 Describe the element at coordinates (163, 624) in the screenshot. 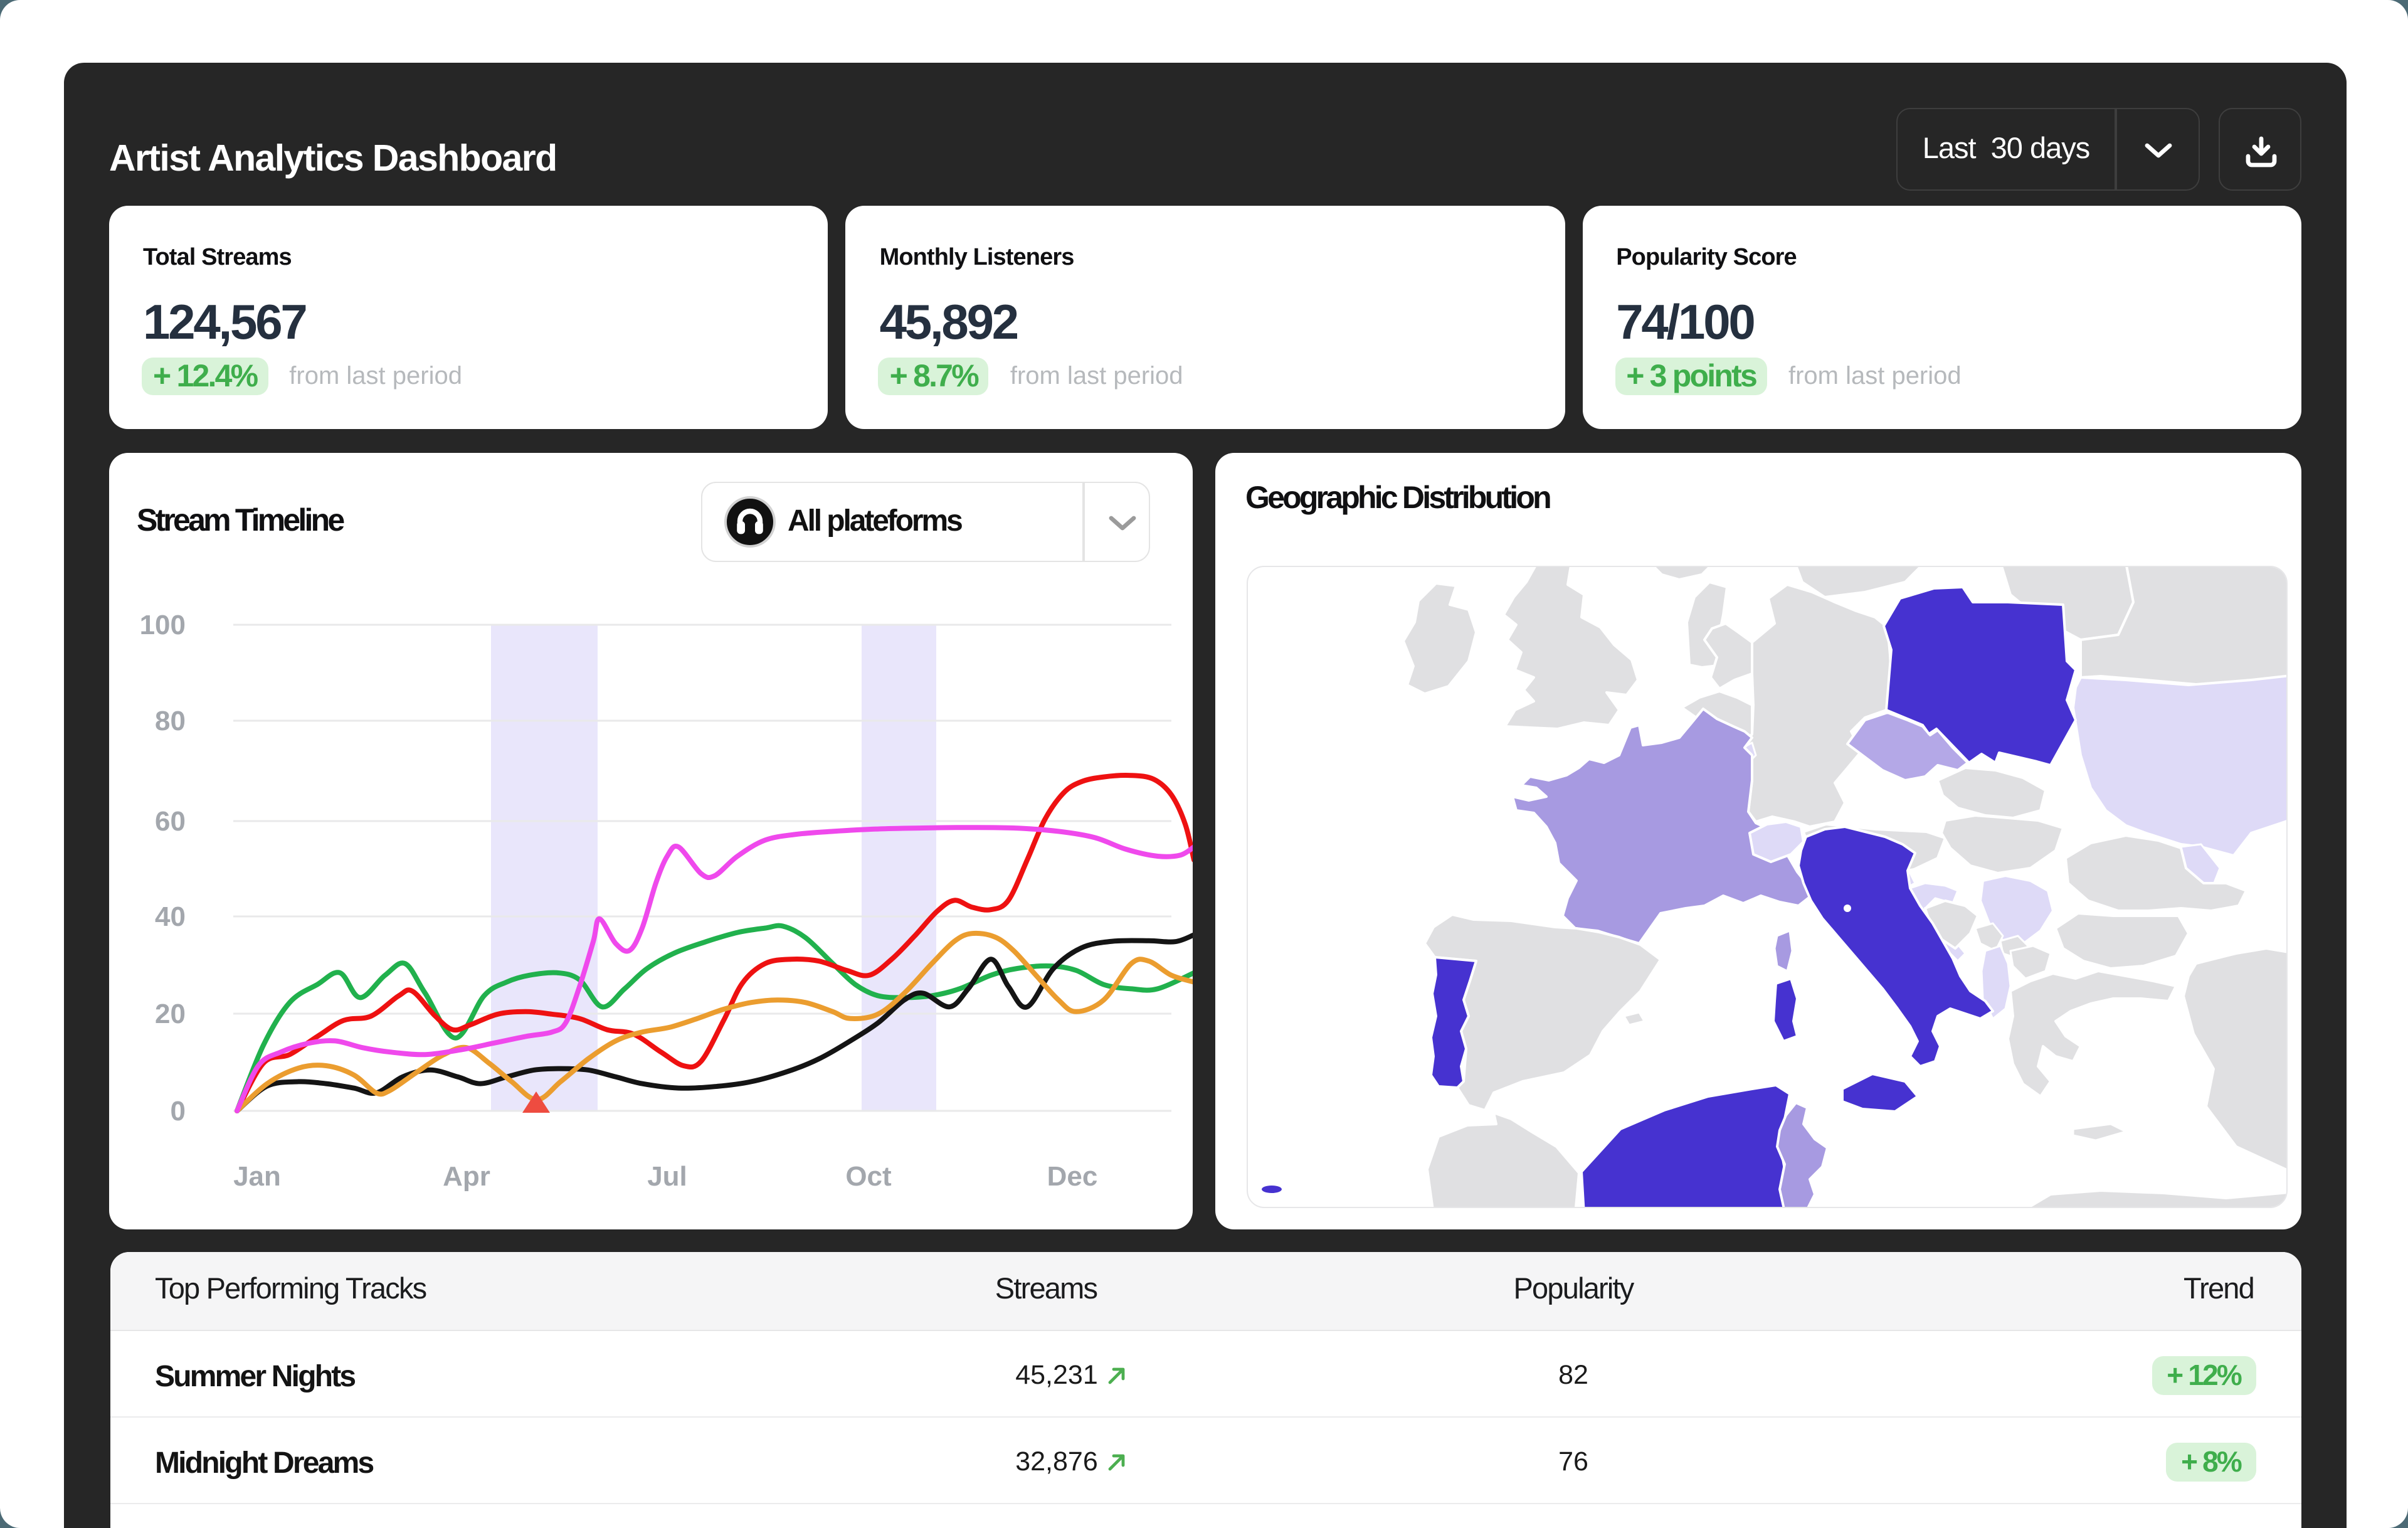

I see `svg-text: 100` at that location.